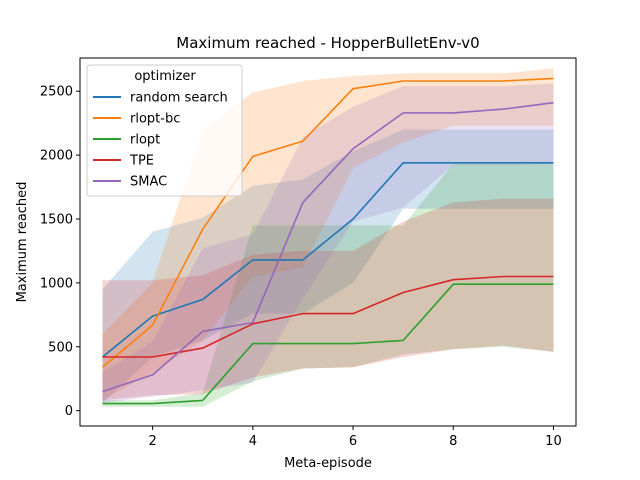 The image size is (640, 480). I want to click on x-tick-label: 6, so click(353, 441).